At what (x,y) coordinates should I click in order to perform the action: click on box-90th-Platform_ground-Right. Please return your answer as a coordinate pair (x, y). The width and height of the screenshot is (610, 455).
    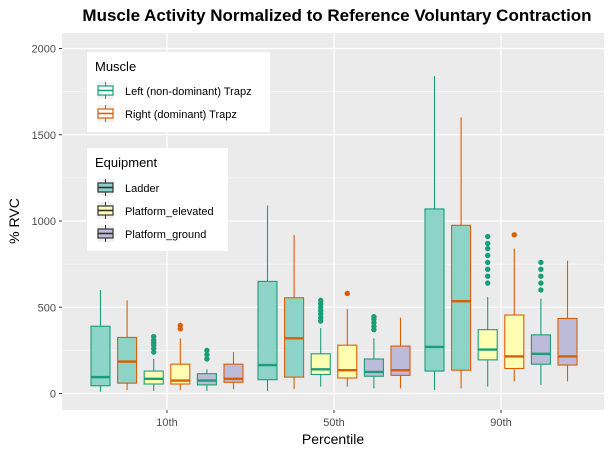
    Looking at the image, I should click on (567, 321).